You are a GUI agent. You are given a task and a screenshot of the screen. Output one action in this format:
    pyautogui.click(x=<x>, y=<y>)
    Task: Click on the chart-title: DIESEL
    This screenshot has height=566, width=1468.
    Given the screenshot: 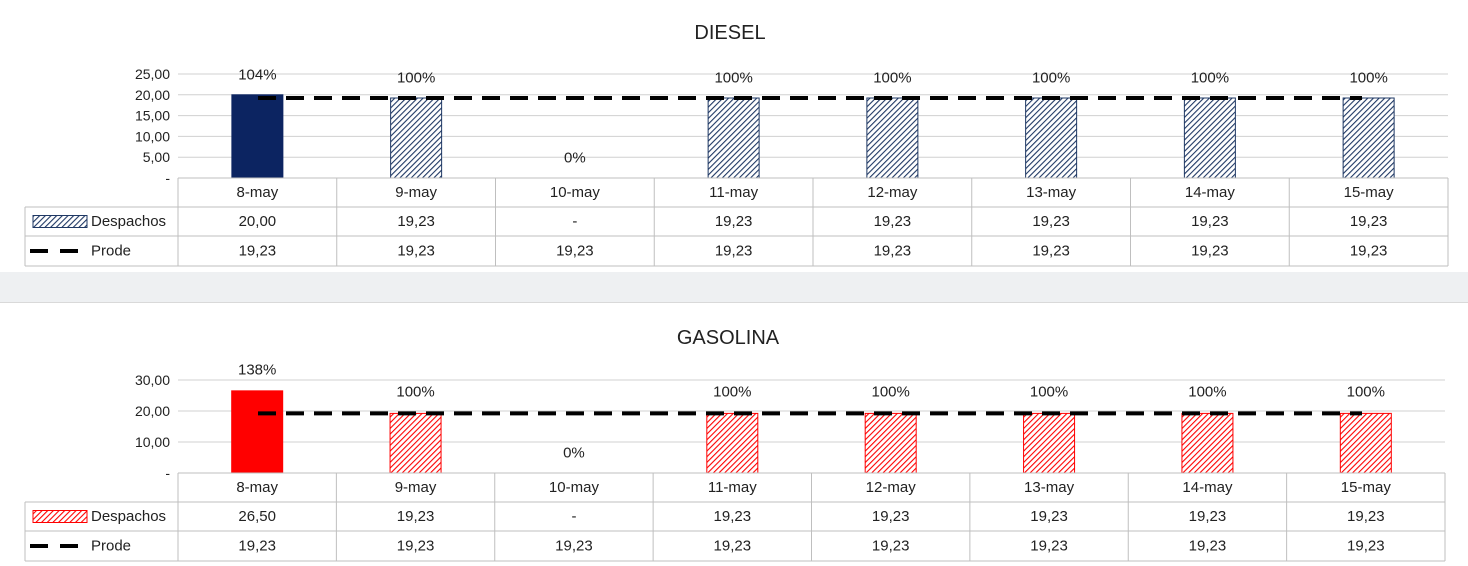 What is the action you would take?
    pyautogui.click(x=729, y=33)
    